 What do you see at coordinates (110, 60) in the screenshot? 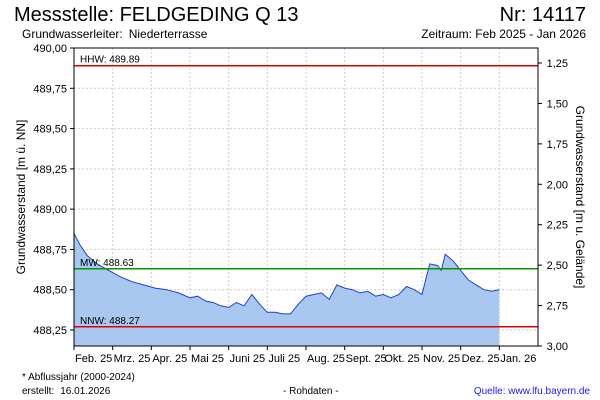
I see `hhw-label: HHW: 489.89` at bounding box center [110, 60].